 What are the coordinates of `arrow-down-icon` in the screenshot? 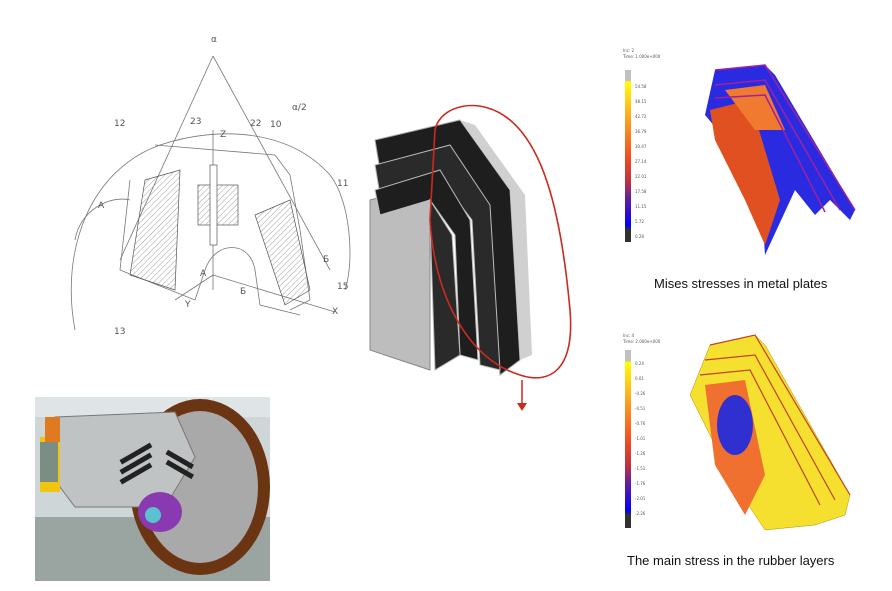 It's located at (522, 407).